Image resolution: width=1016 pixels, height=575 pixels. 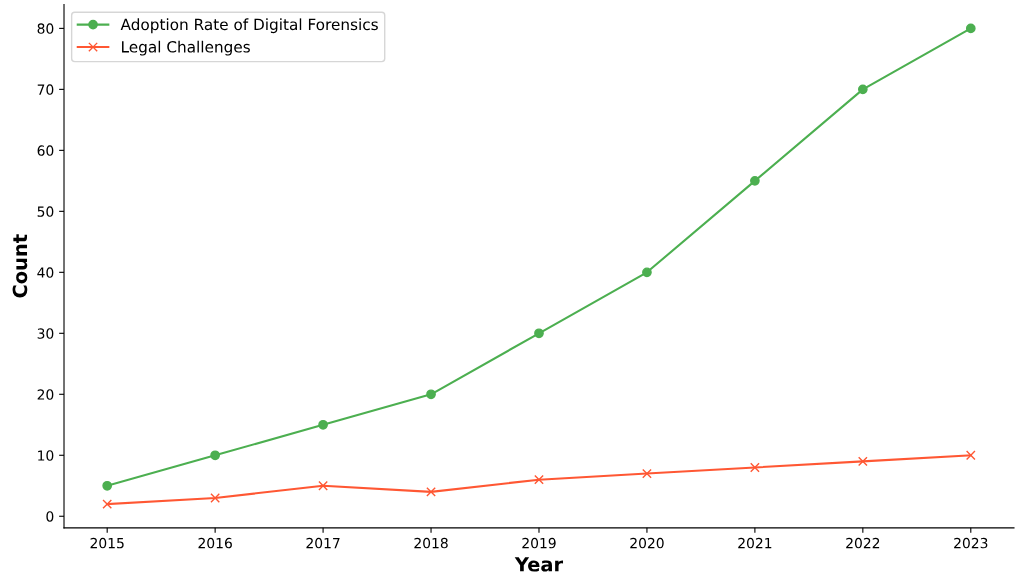 I want to click on x-tick-label: 2019, so click(x=539, y=543).